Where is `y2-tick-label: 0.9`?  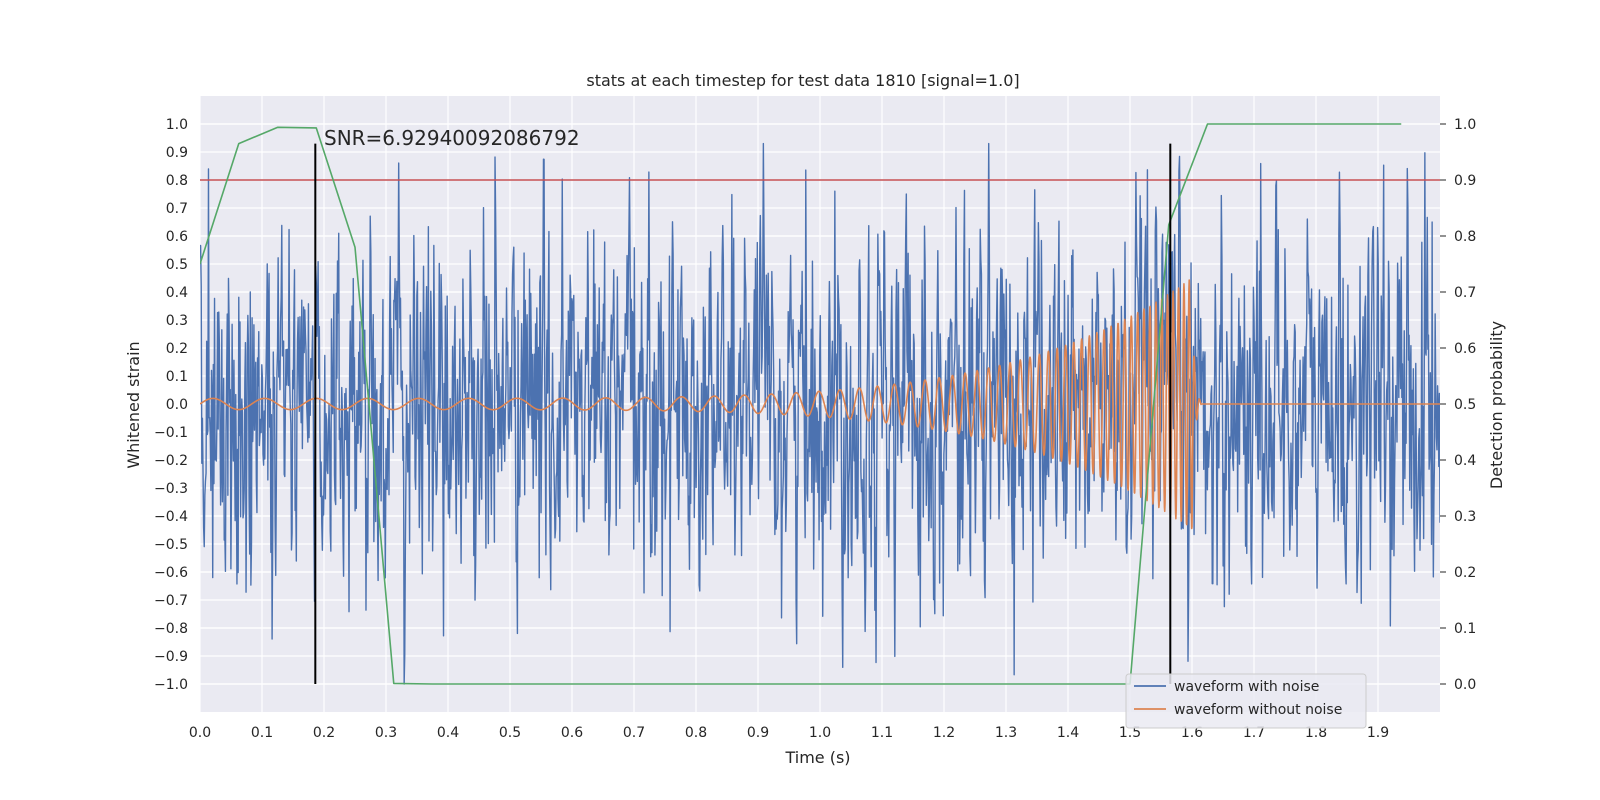 y2-tick-label: 0.9 is located at coordinates (1465, 181).